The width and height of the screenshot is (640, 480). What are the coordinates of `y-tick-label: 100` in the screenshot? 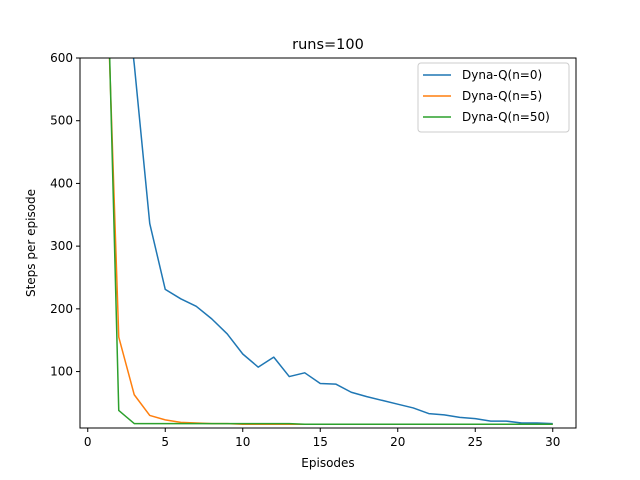 It's located at (61, 372).